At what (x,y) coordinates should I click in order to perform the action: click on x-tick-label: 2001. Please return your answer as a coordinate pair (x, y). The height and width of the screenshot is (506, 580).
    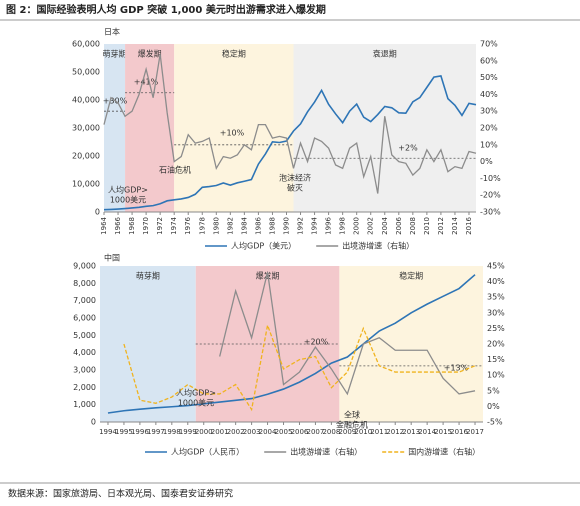
    Looking at the image, I should click on (220, 432).